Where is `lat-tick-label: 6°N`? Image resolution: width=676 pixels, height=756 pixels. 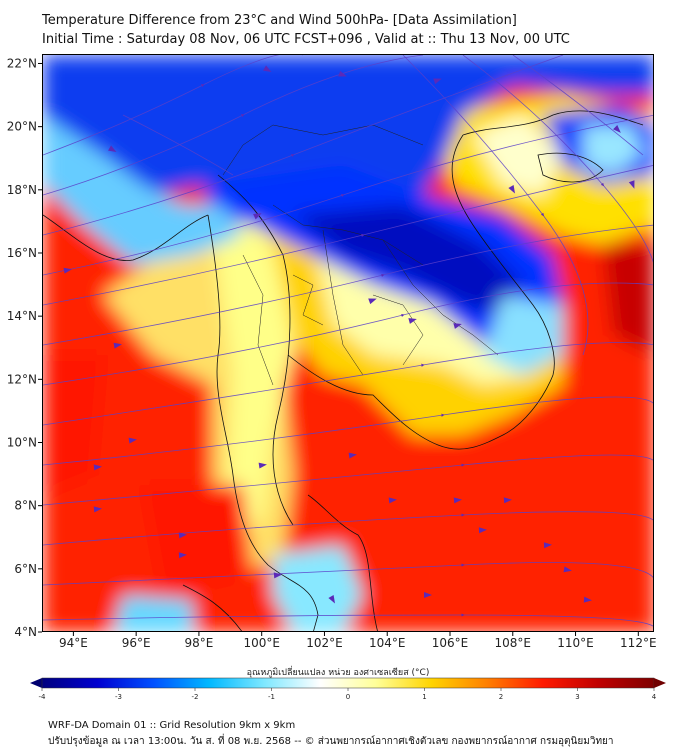 lat-tick-label: 6°N is located at coordinates (25, 569).